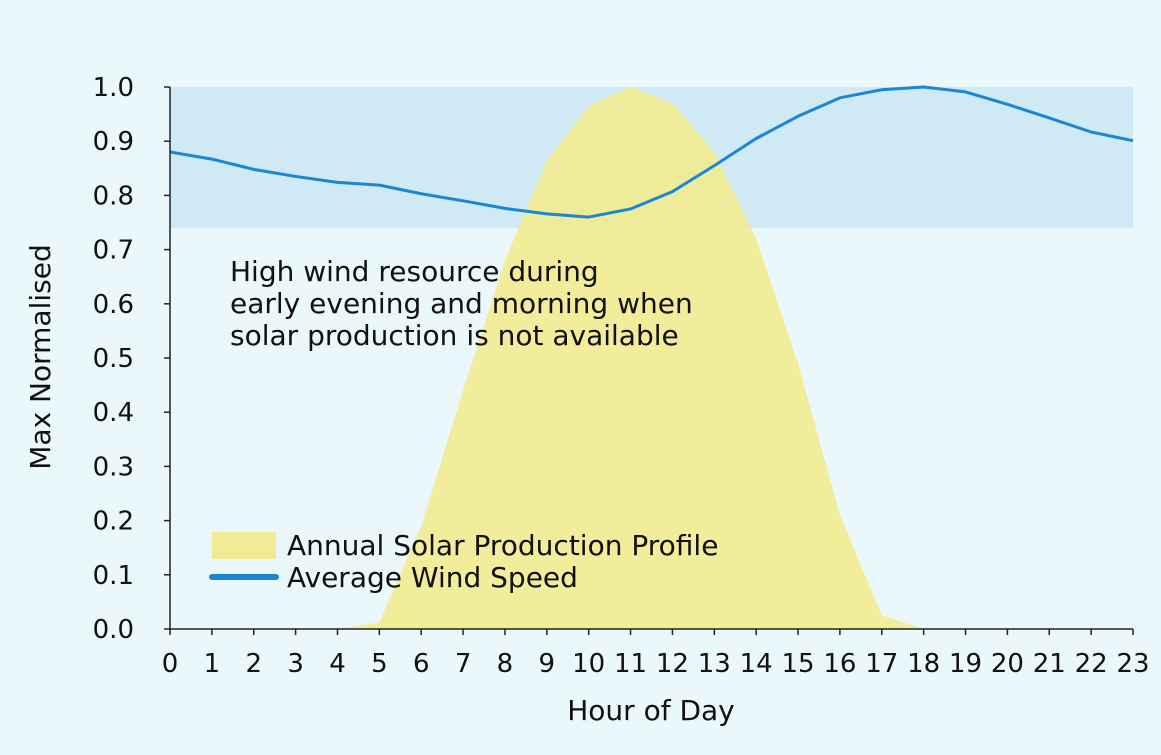  I want to click on y-tick-label: 0.8, so click(113, 196).